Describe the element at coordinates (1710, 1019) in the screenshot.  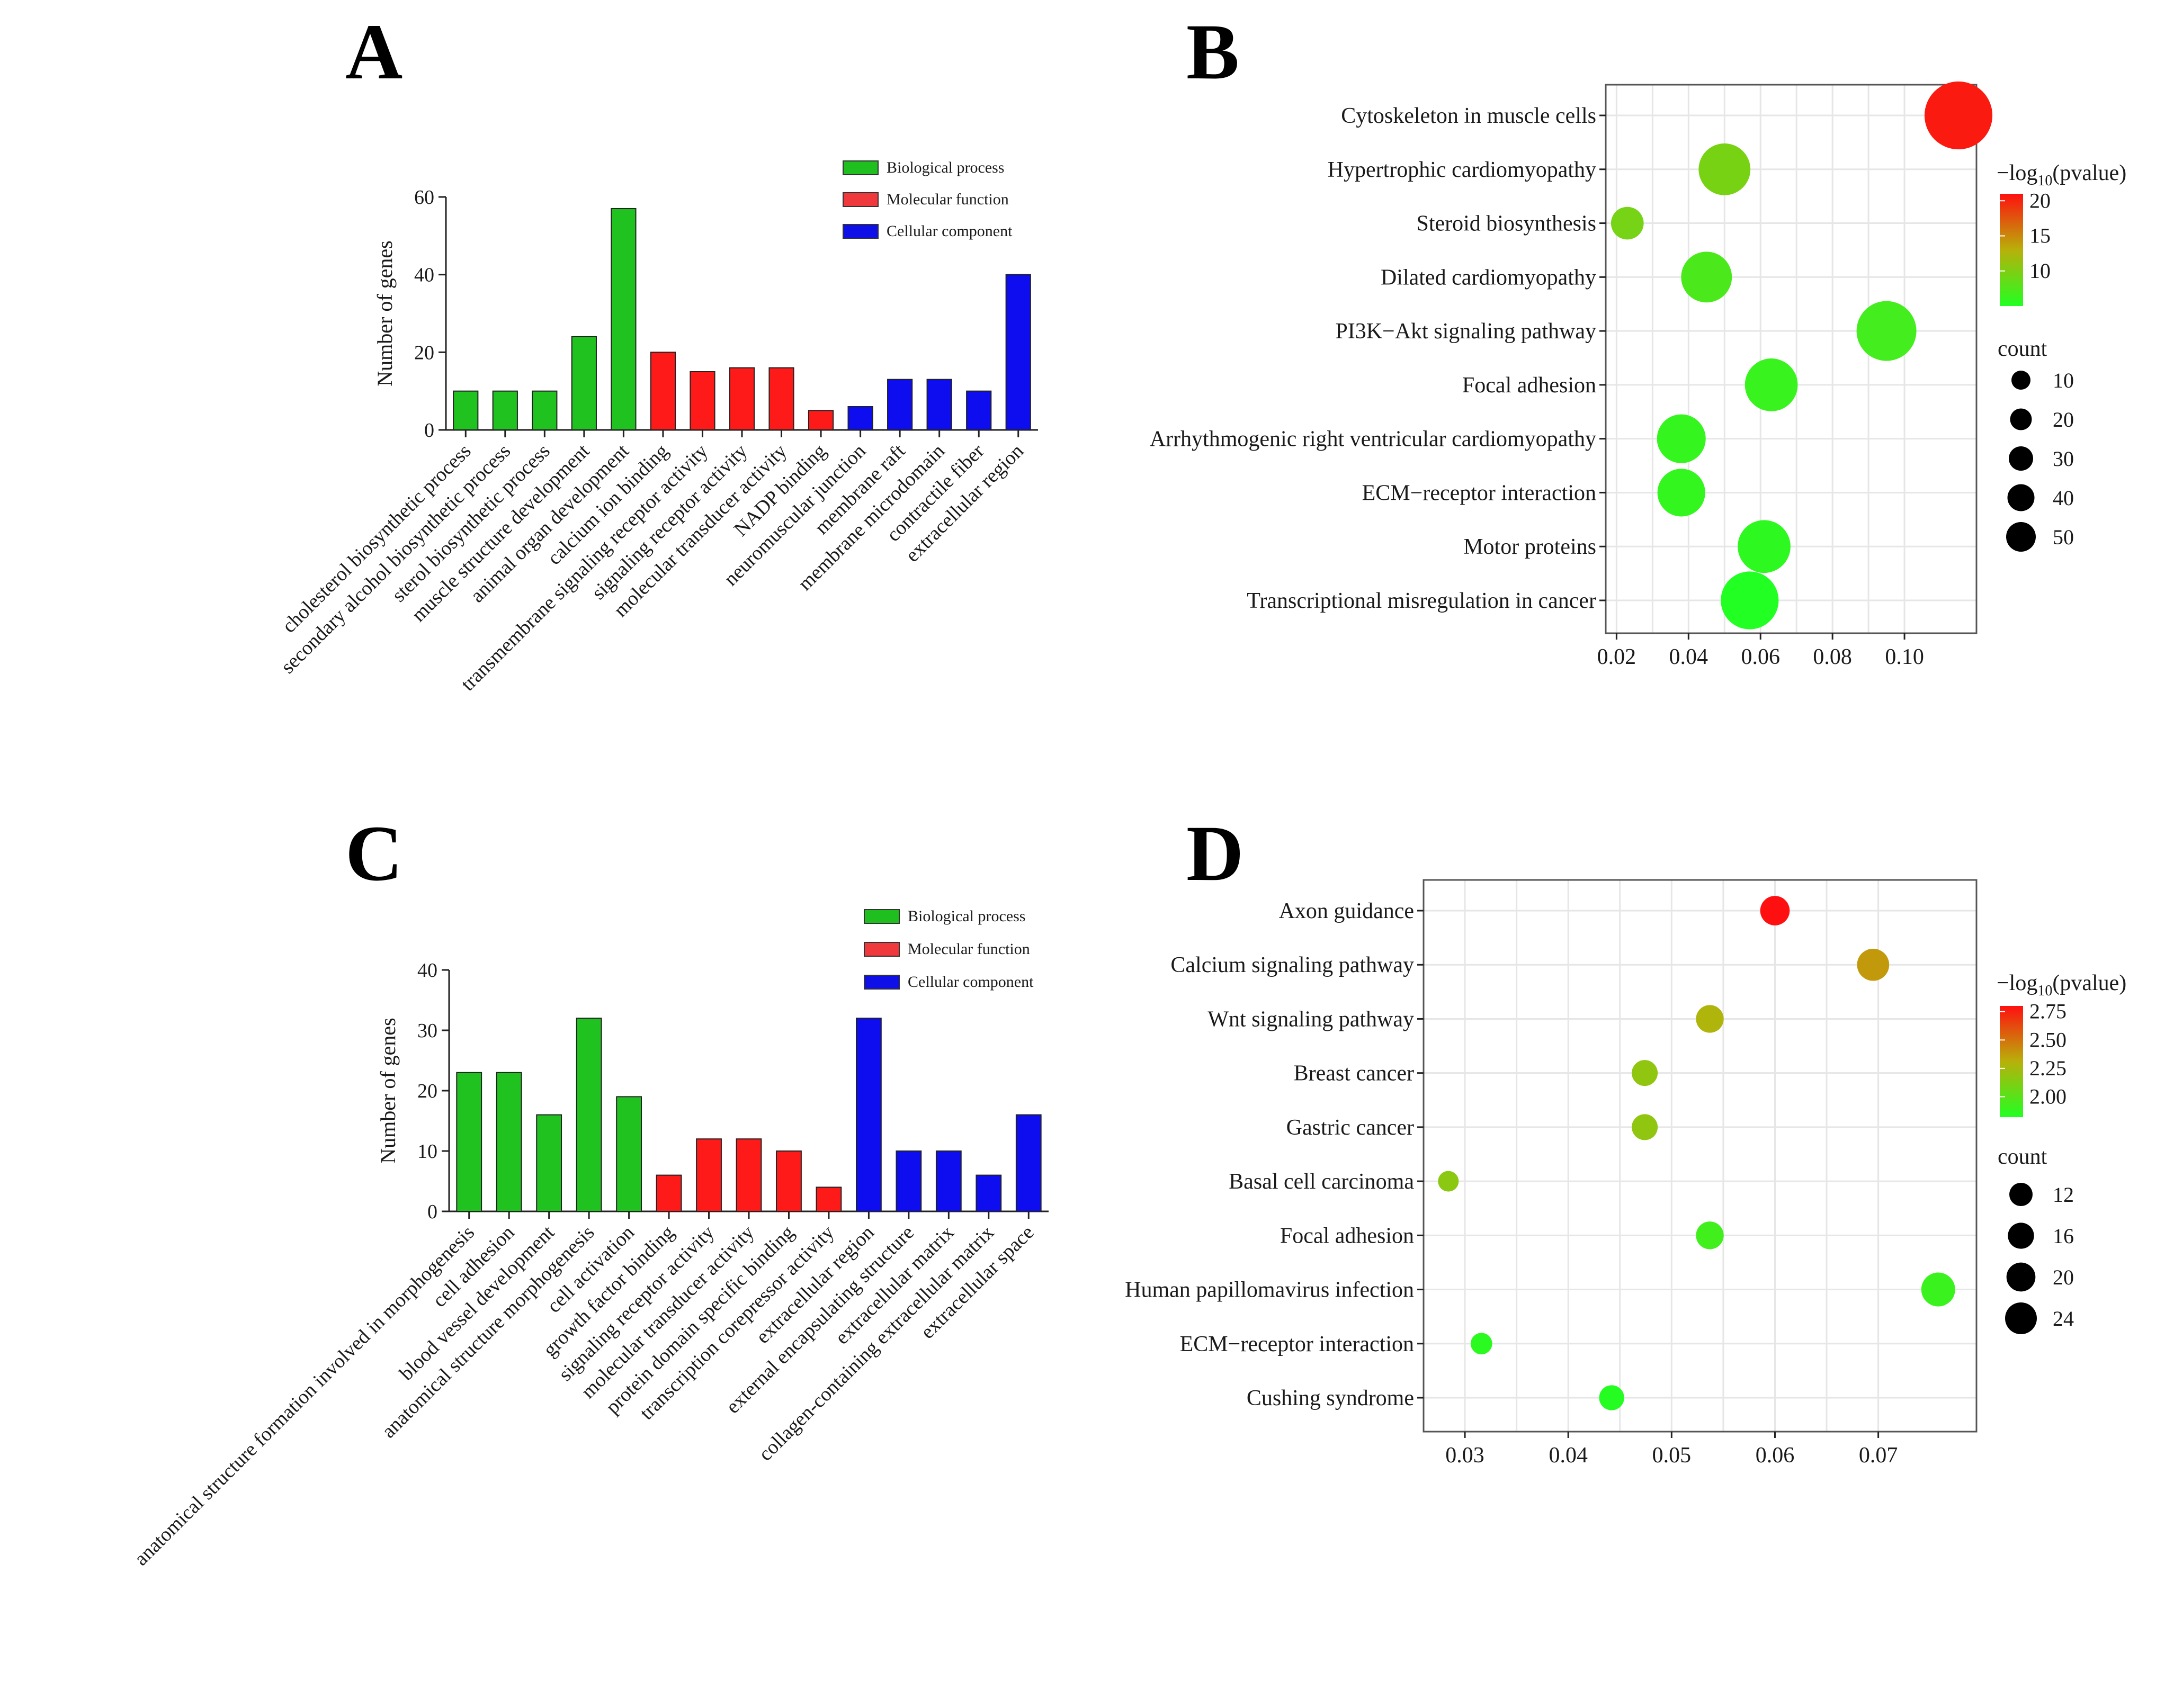
I see `dot-wnt-signaling-pathway` at that location.